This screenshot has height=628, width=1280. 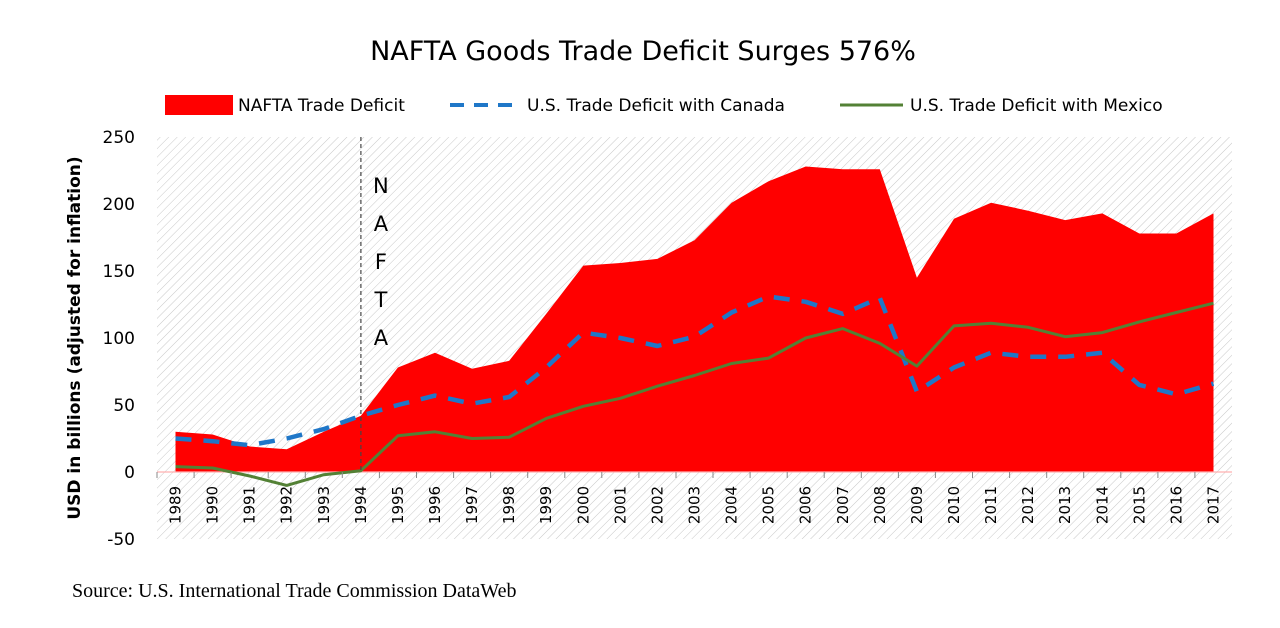 What do you see at coordinates (643, 51) in the screenshot?
I see `chart-title: NAFTA Goods Trade Deficit Surges 576%` at bounding box center [643, 51].